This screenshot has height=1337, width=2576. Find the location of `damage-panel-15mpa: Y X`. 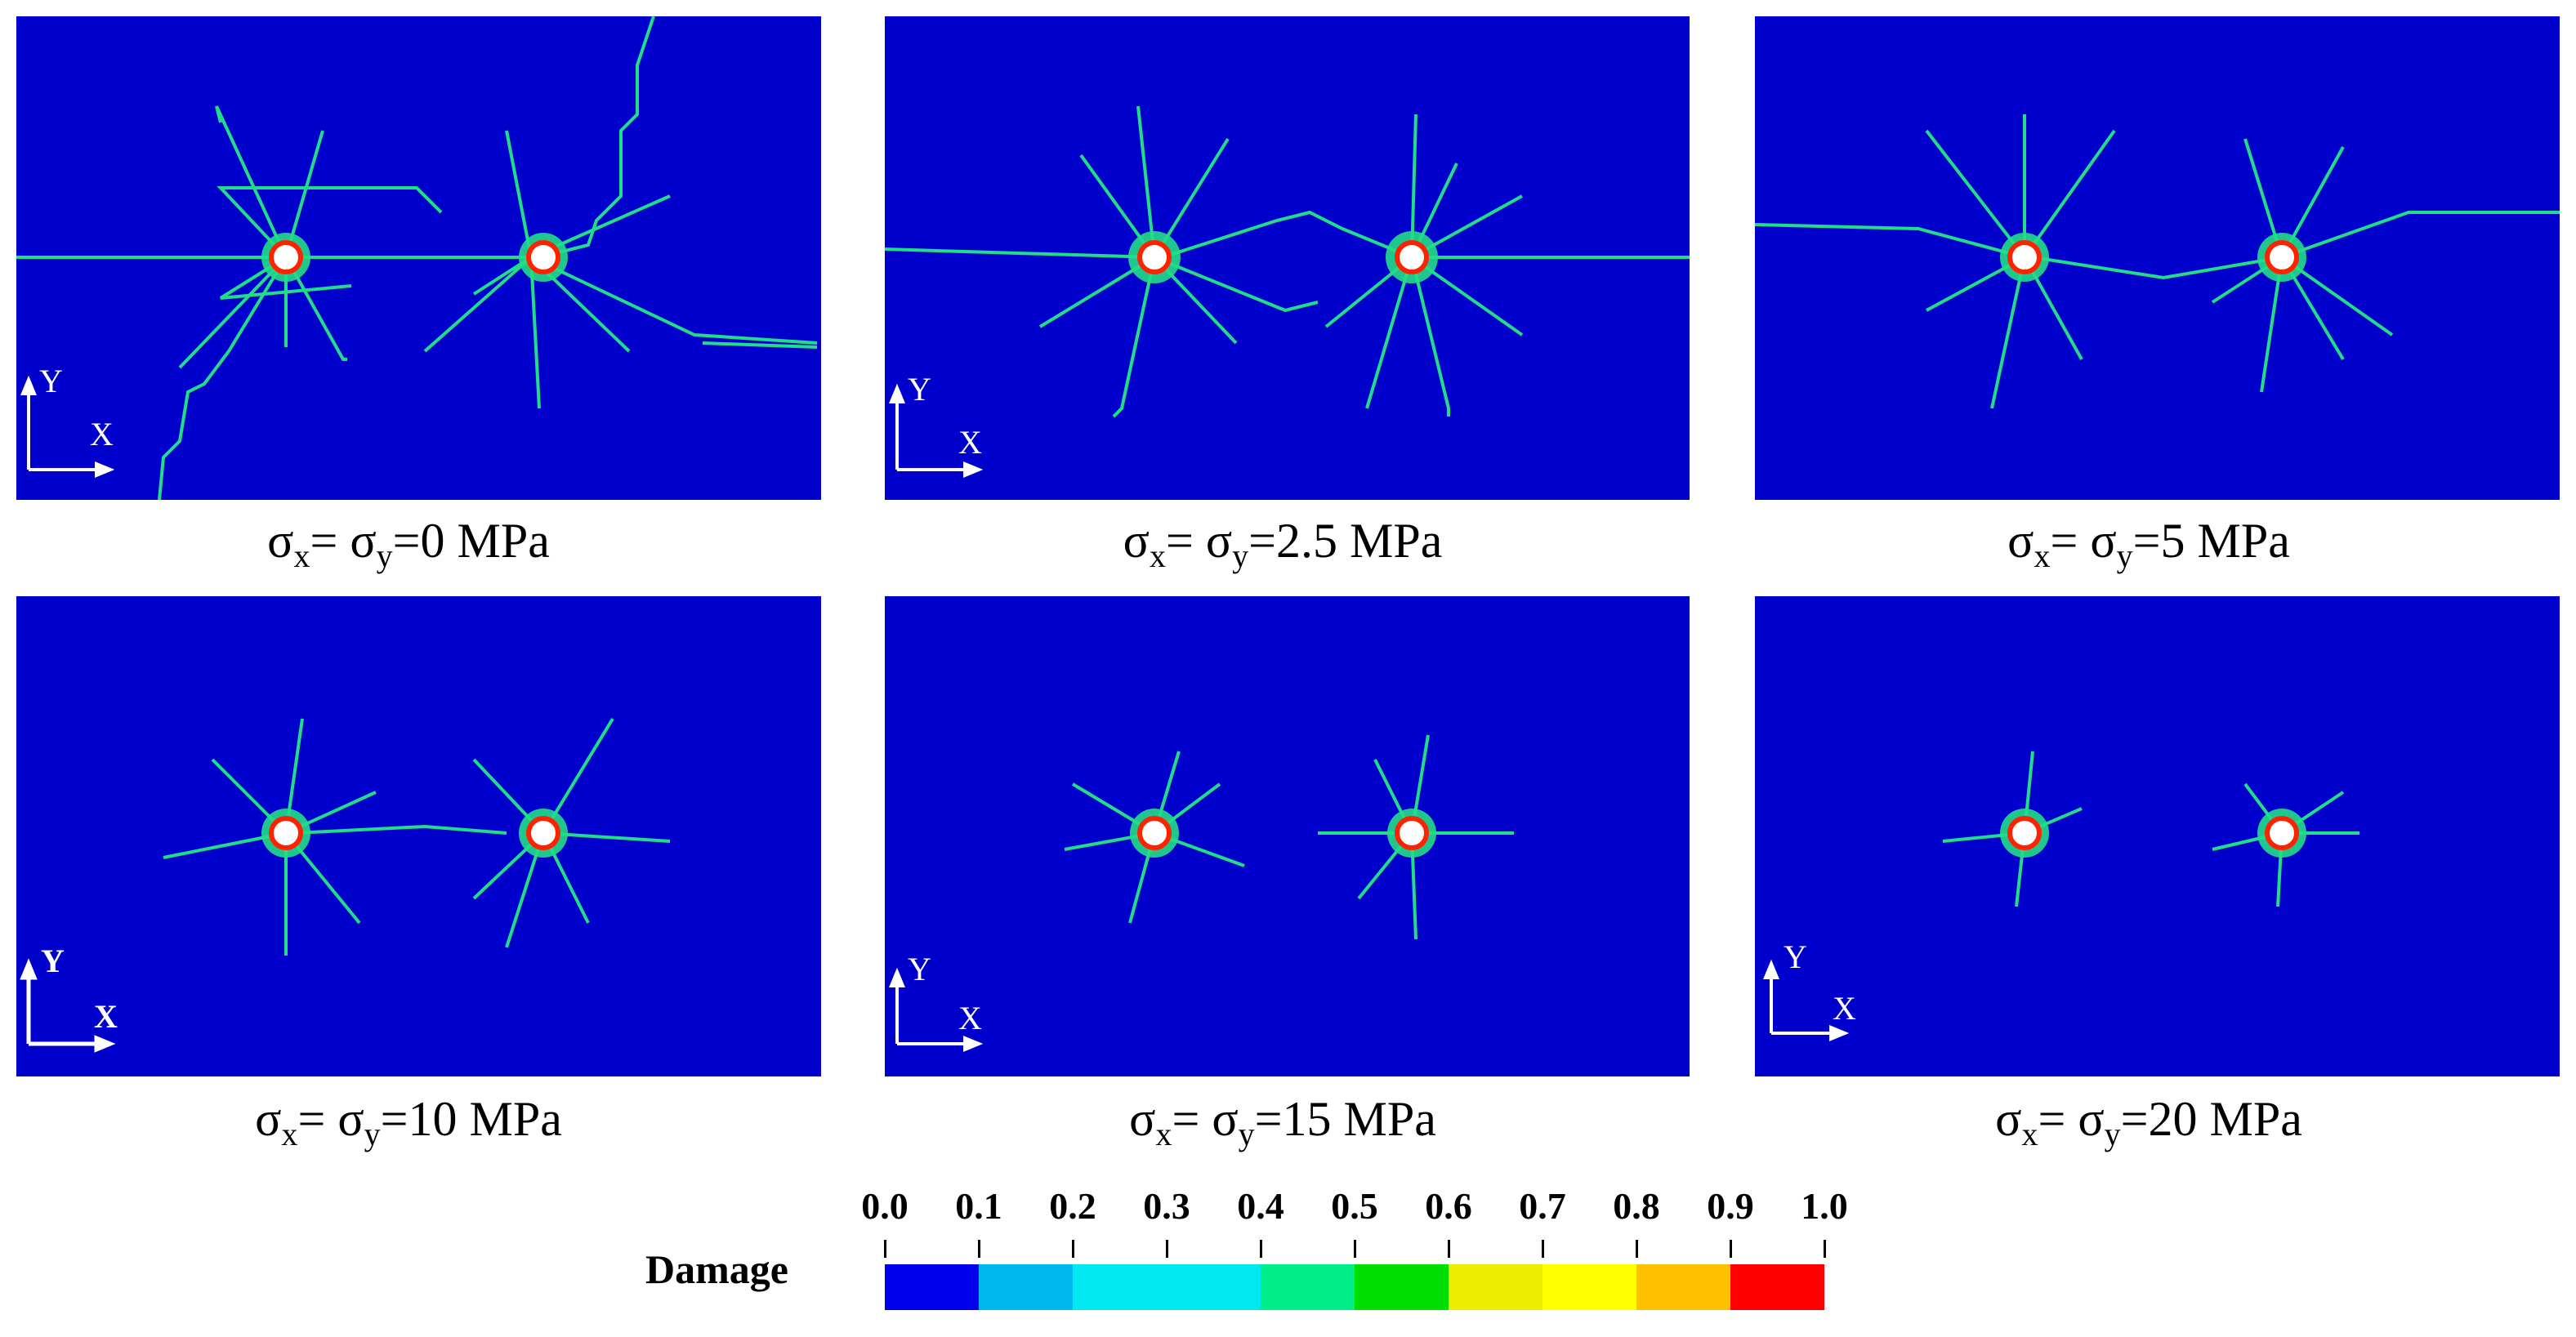

damage-panel-15mpa: Y X is located at coordinates (1288, 836).